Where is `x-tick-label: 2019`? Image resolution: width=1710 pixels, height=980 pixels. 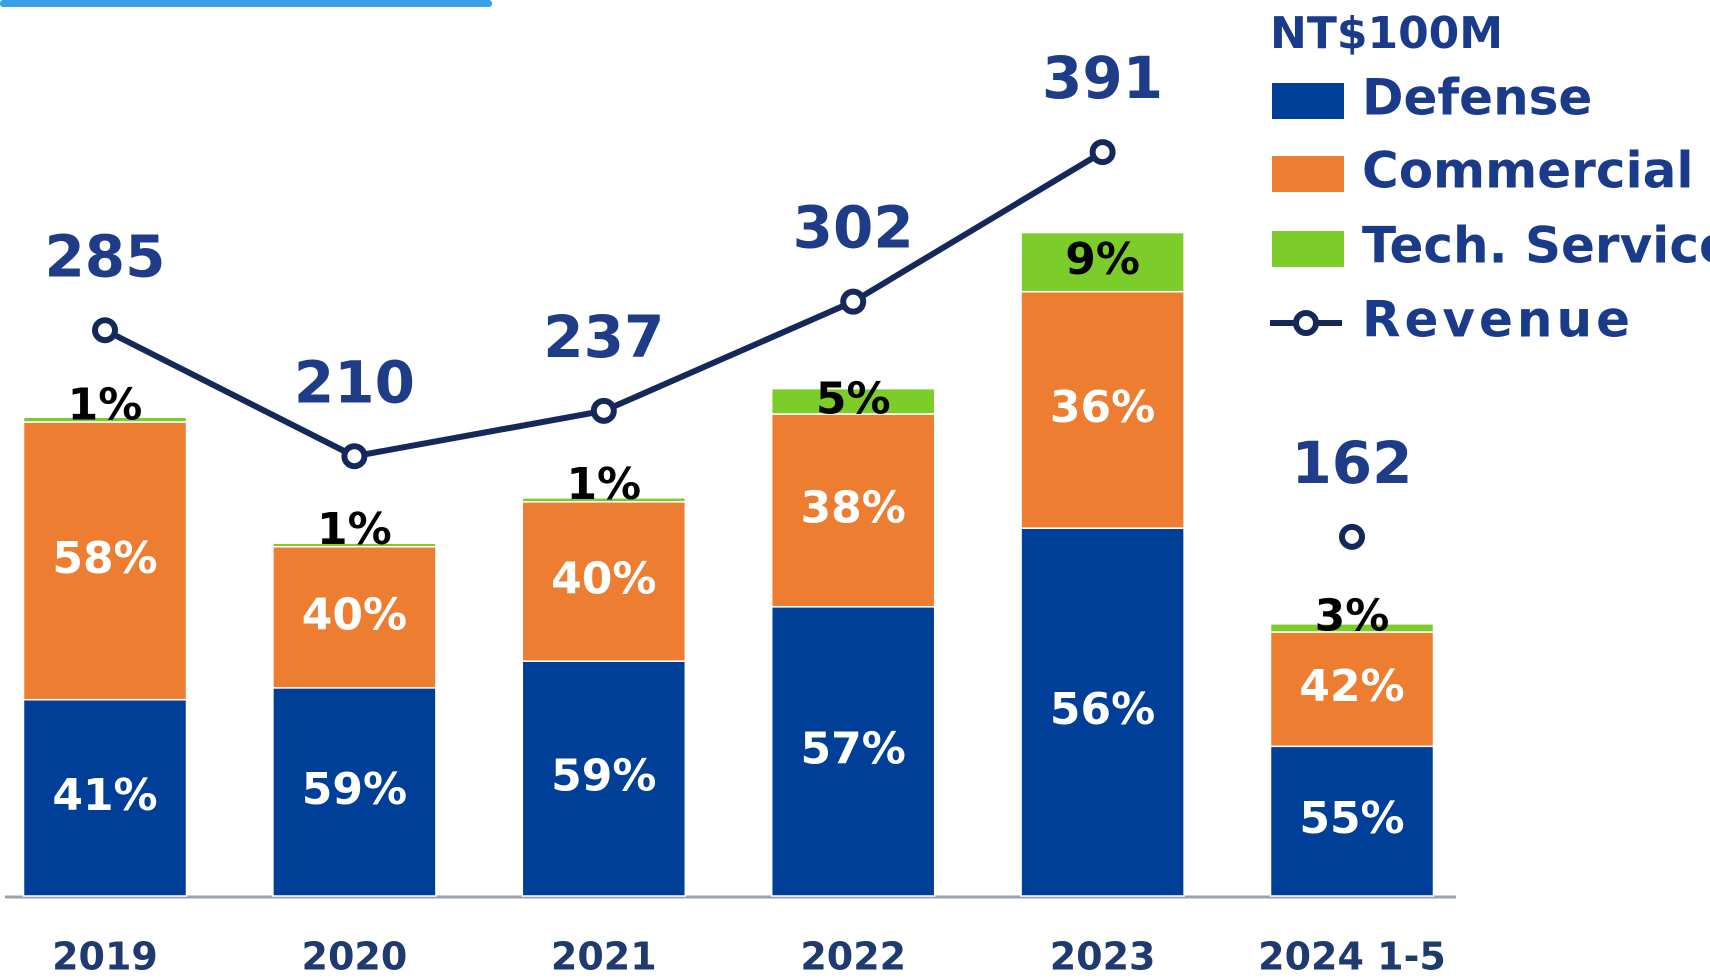
x-tick-label: 2019 is located at coordinates (105, 957).